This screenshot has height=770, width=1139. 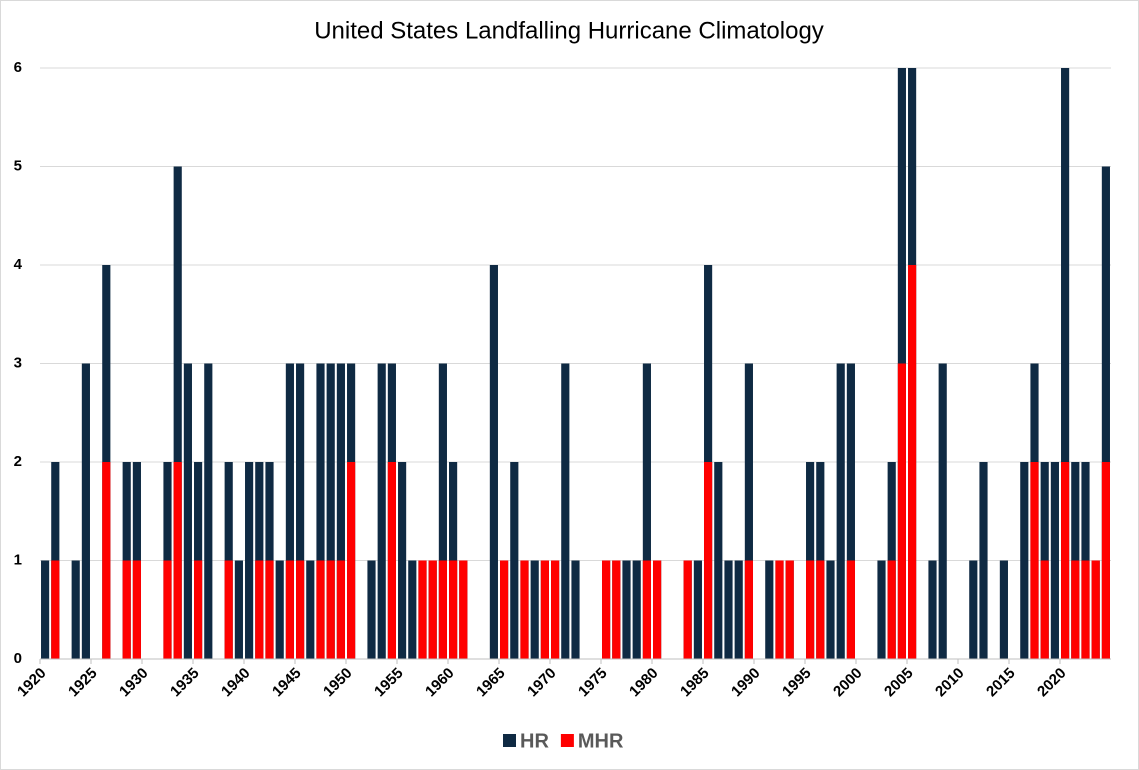 I want to click on legend-label: HR, so click(x=534, y=741).